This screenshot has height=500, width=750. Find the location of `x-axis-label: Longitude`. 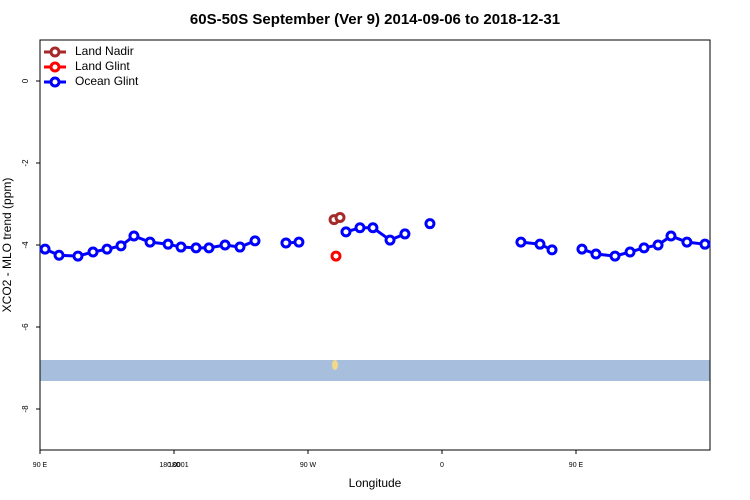

x-axis-label: Longitude is located at coordinates (375, 483).